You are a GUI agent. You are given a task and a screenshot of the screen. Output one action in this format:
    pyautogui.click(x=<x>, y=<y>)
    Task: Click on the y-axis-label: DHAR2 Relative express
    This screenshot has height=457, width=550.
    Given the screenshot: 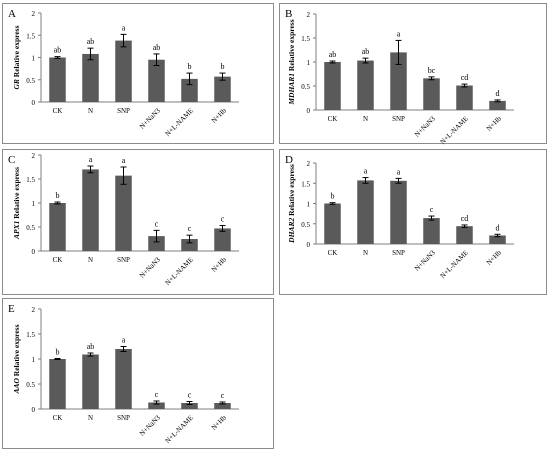 What is the action you would take?
    pyautogui.click(x=291, y=204)
    